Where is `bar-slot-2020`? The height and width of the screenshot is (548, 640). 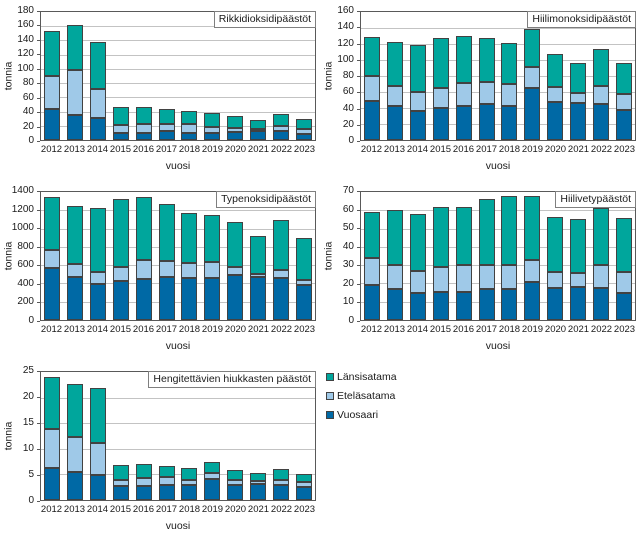
bar-slot-2020 is located at coordinates (555, 256).